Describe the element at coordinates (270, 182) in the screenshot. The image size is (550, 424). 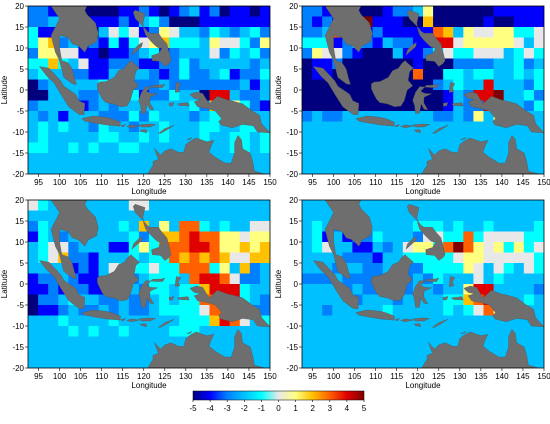
I see `x-tick-label: 150` at that location.